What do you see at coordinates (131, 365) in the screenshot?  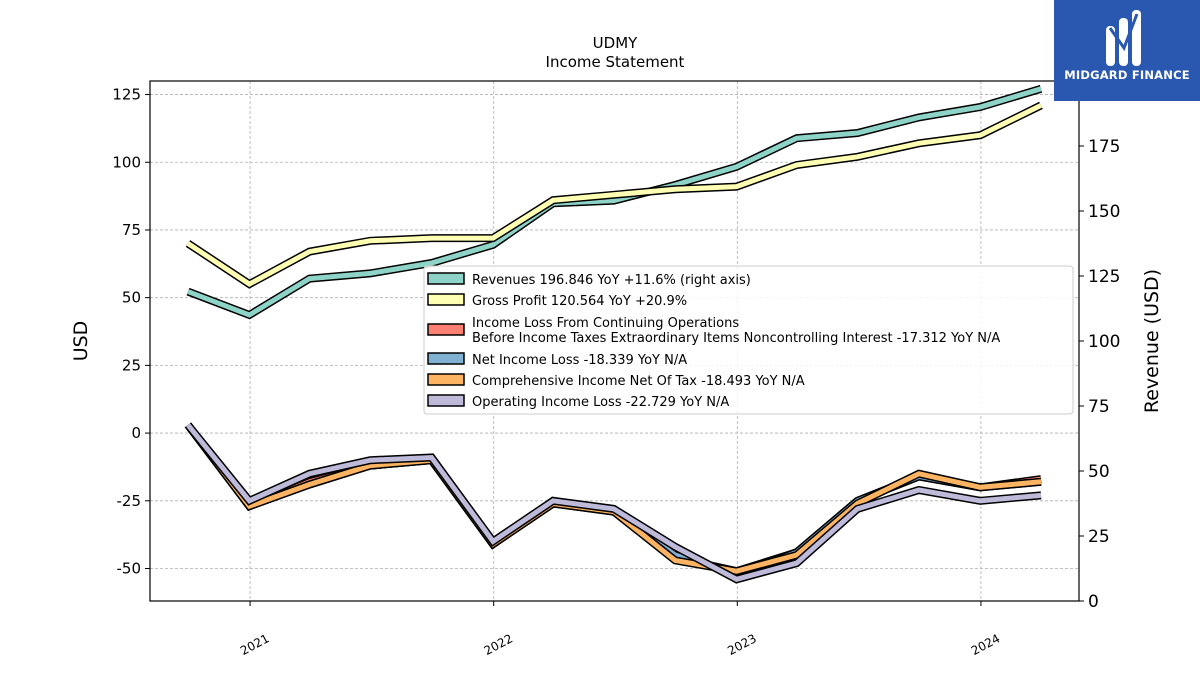 I see `left-tick-label: 25` at bounding box center [131, 365].